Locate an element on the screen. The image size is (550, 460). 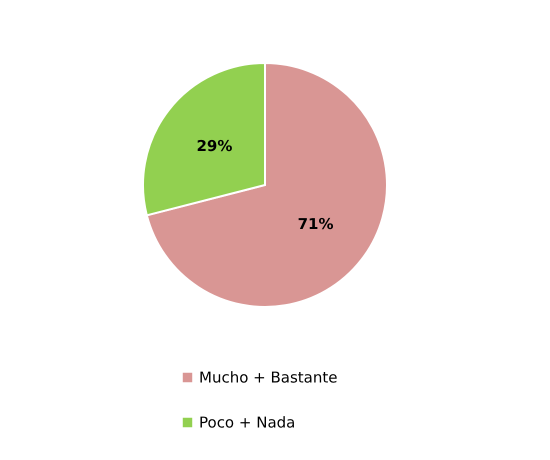
data-label: 29% is located at coordinates (214, 145).